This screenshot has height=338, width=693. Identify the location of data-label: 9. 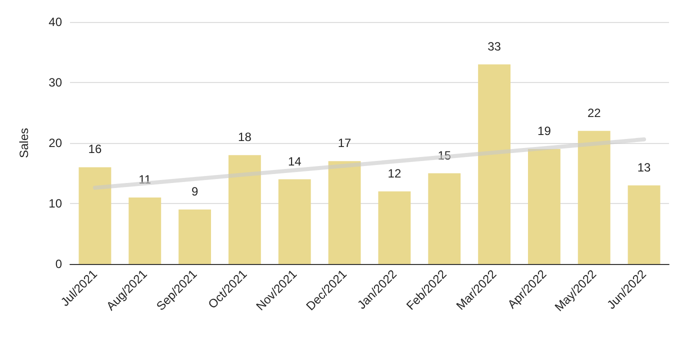
(194, 191).